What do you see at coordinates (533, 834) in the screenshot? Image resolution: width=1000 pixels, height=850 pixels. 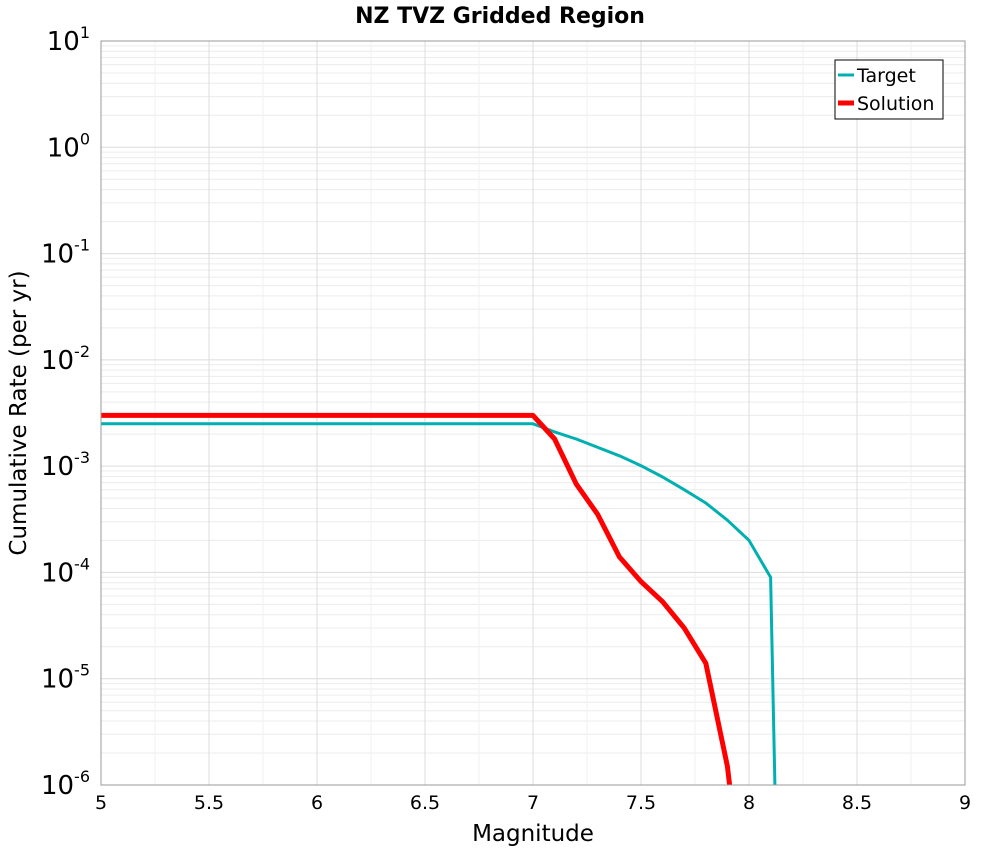 I see `x-axis-label: Magnitude` at bounding box center [533, 834].